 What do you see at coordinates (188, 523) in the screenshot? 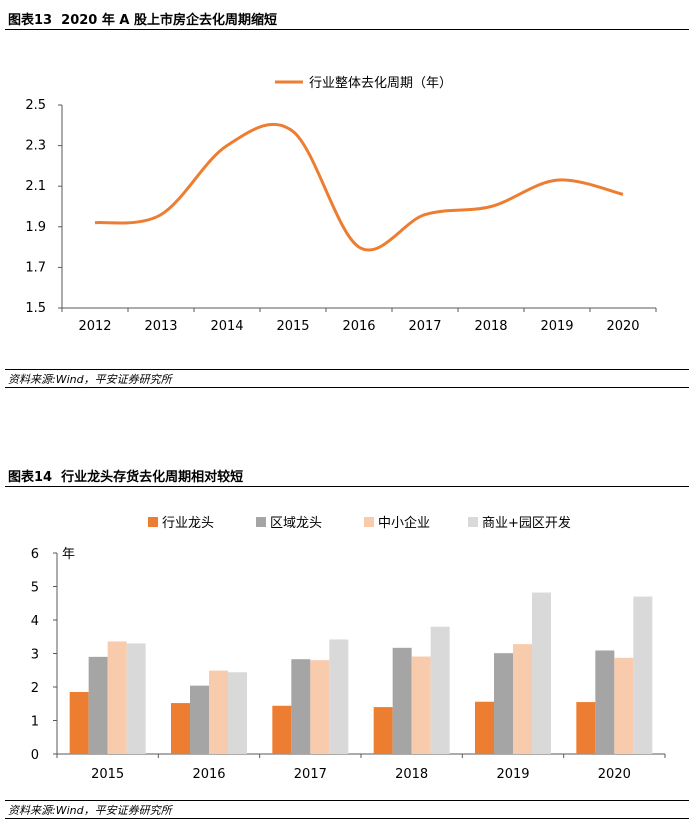
I see `legend-label: 行业龙头` at bounding box center [188, 523].